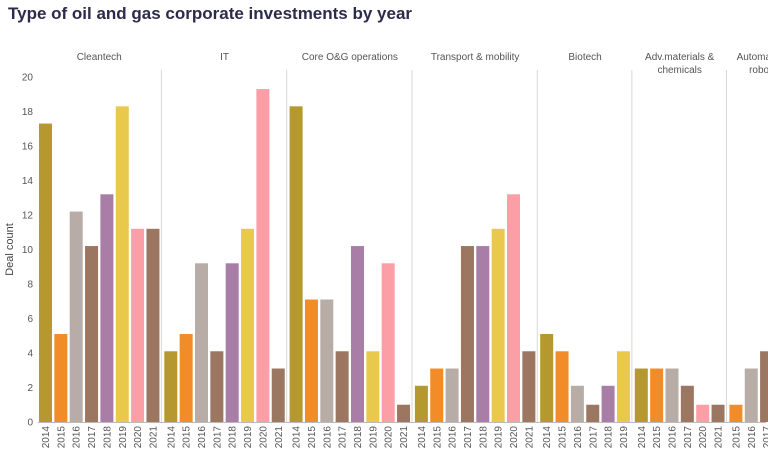  I want to click on bar-adv-materials-chemicals-2014, so click(641, 395).